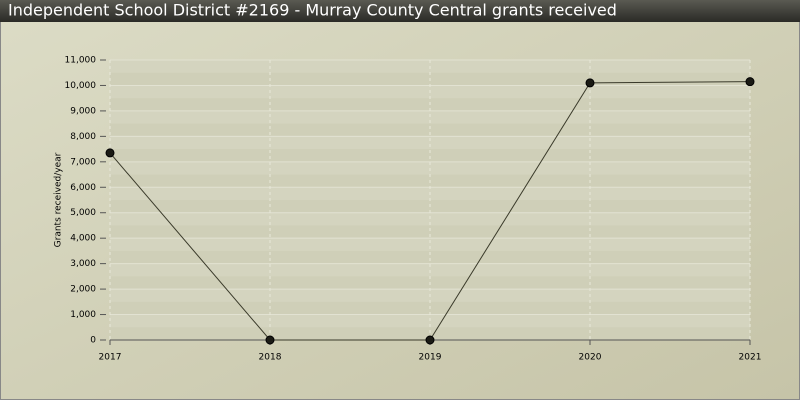  Describe the element at coordinates (270, 358) in the screenshot. I see `x-tick-label: 2018` at that location.